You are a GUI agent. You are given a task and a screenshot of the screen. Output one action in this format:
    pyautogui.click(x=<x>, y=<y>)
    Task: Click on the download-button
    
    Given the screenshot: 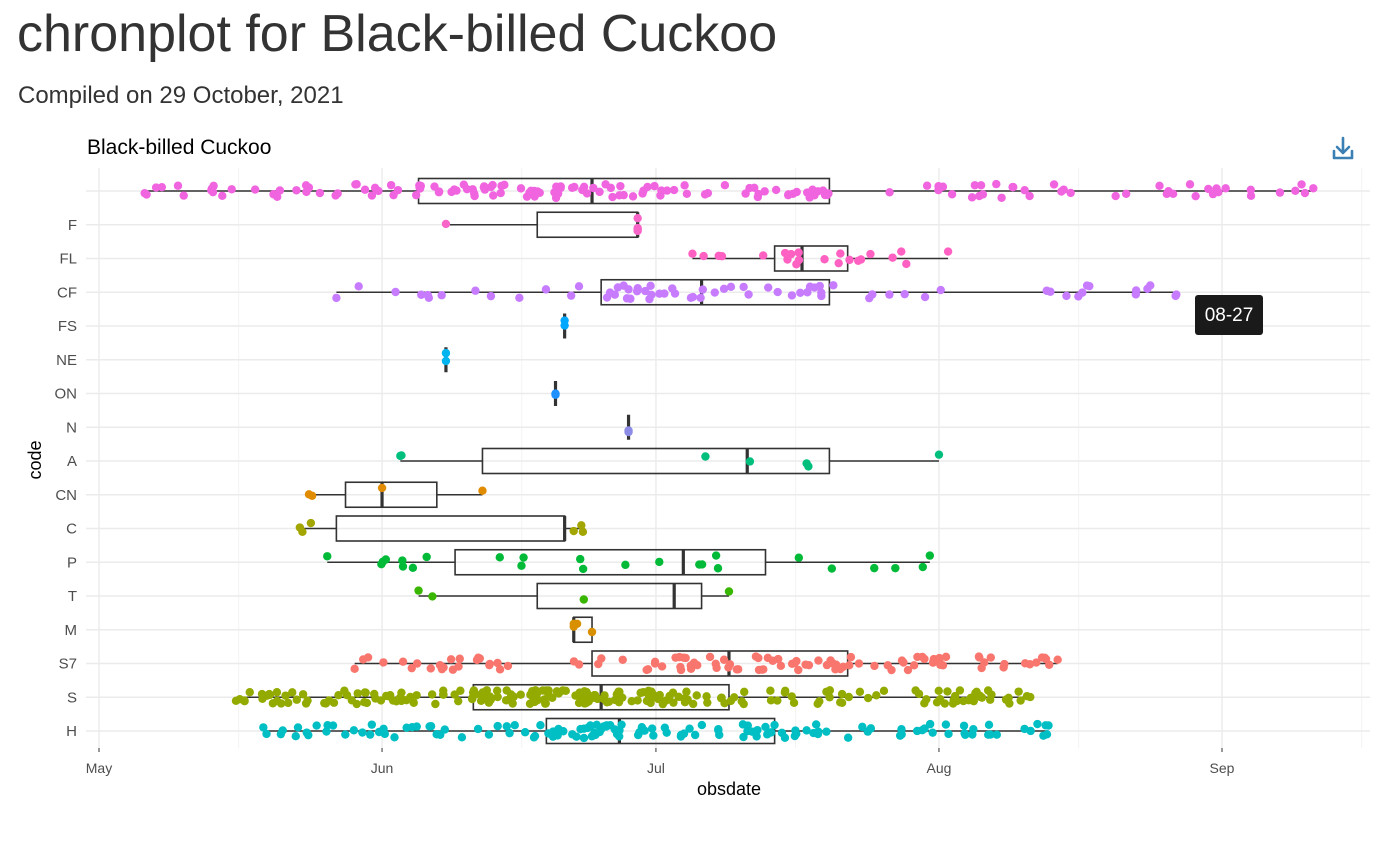 What is the action you would take?
    pyautogui.click(x=1343, y=149)
    